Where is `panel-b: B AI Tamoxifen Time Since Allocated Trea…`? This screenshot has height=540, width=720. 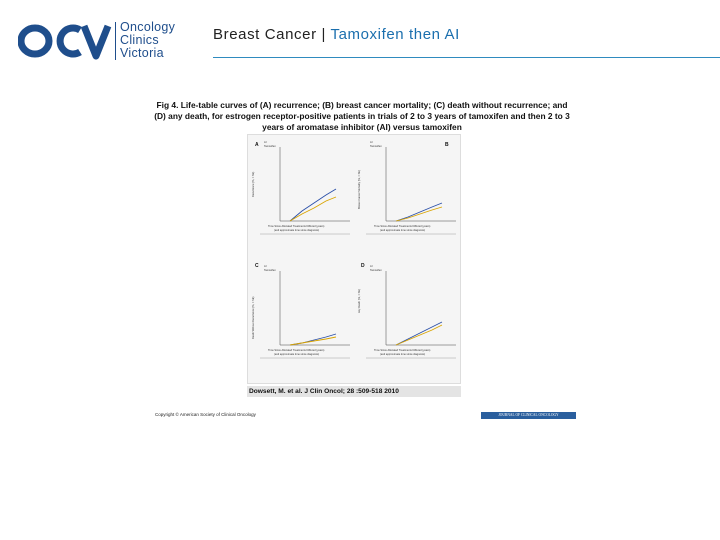 panel-b: B AI Tamoxifen Time Since Allocated Trea… is located at coordinates (408, 198).